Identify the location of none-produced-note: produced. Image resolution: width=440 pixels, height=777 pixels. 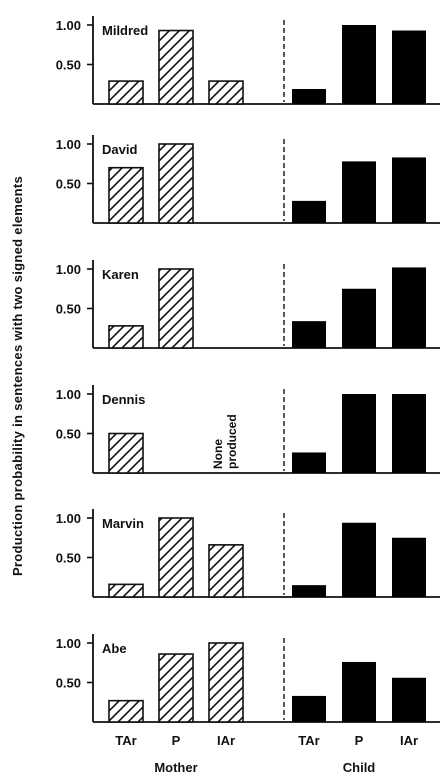
(232, 441).